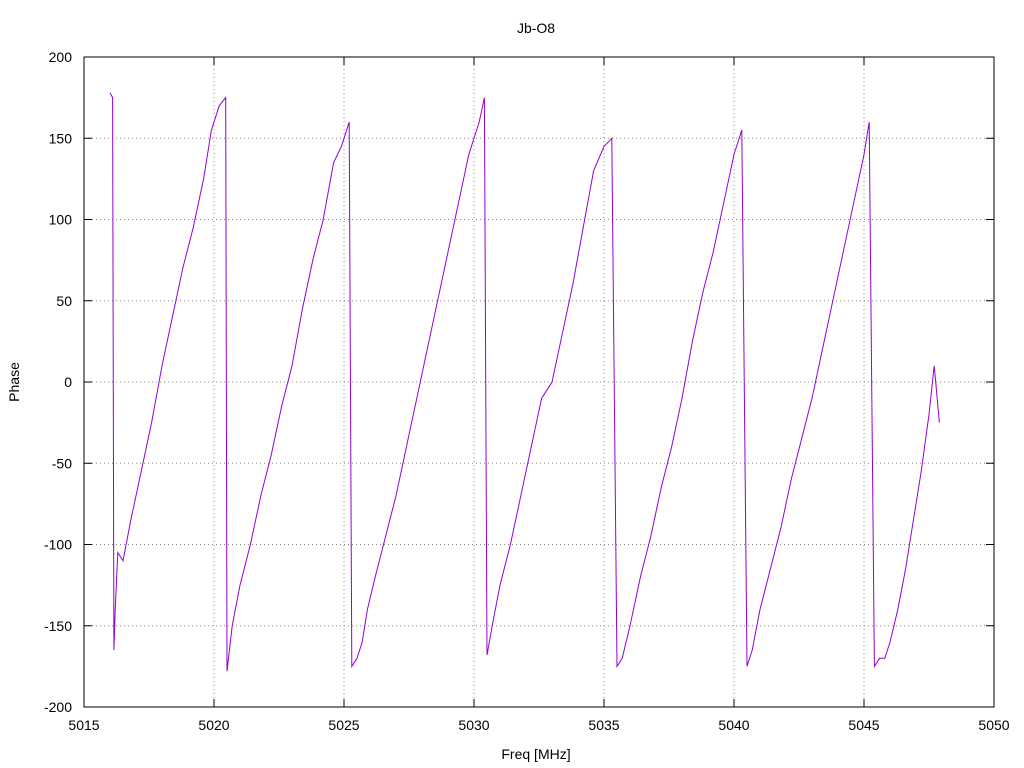 This screenshot has height=768, width=1024. I want to click on x-tick-label: 5015, so click(83, 725).